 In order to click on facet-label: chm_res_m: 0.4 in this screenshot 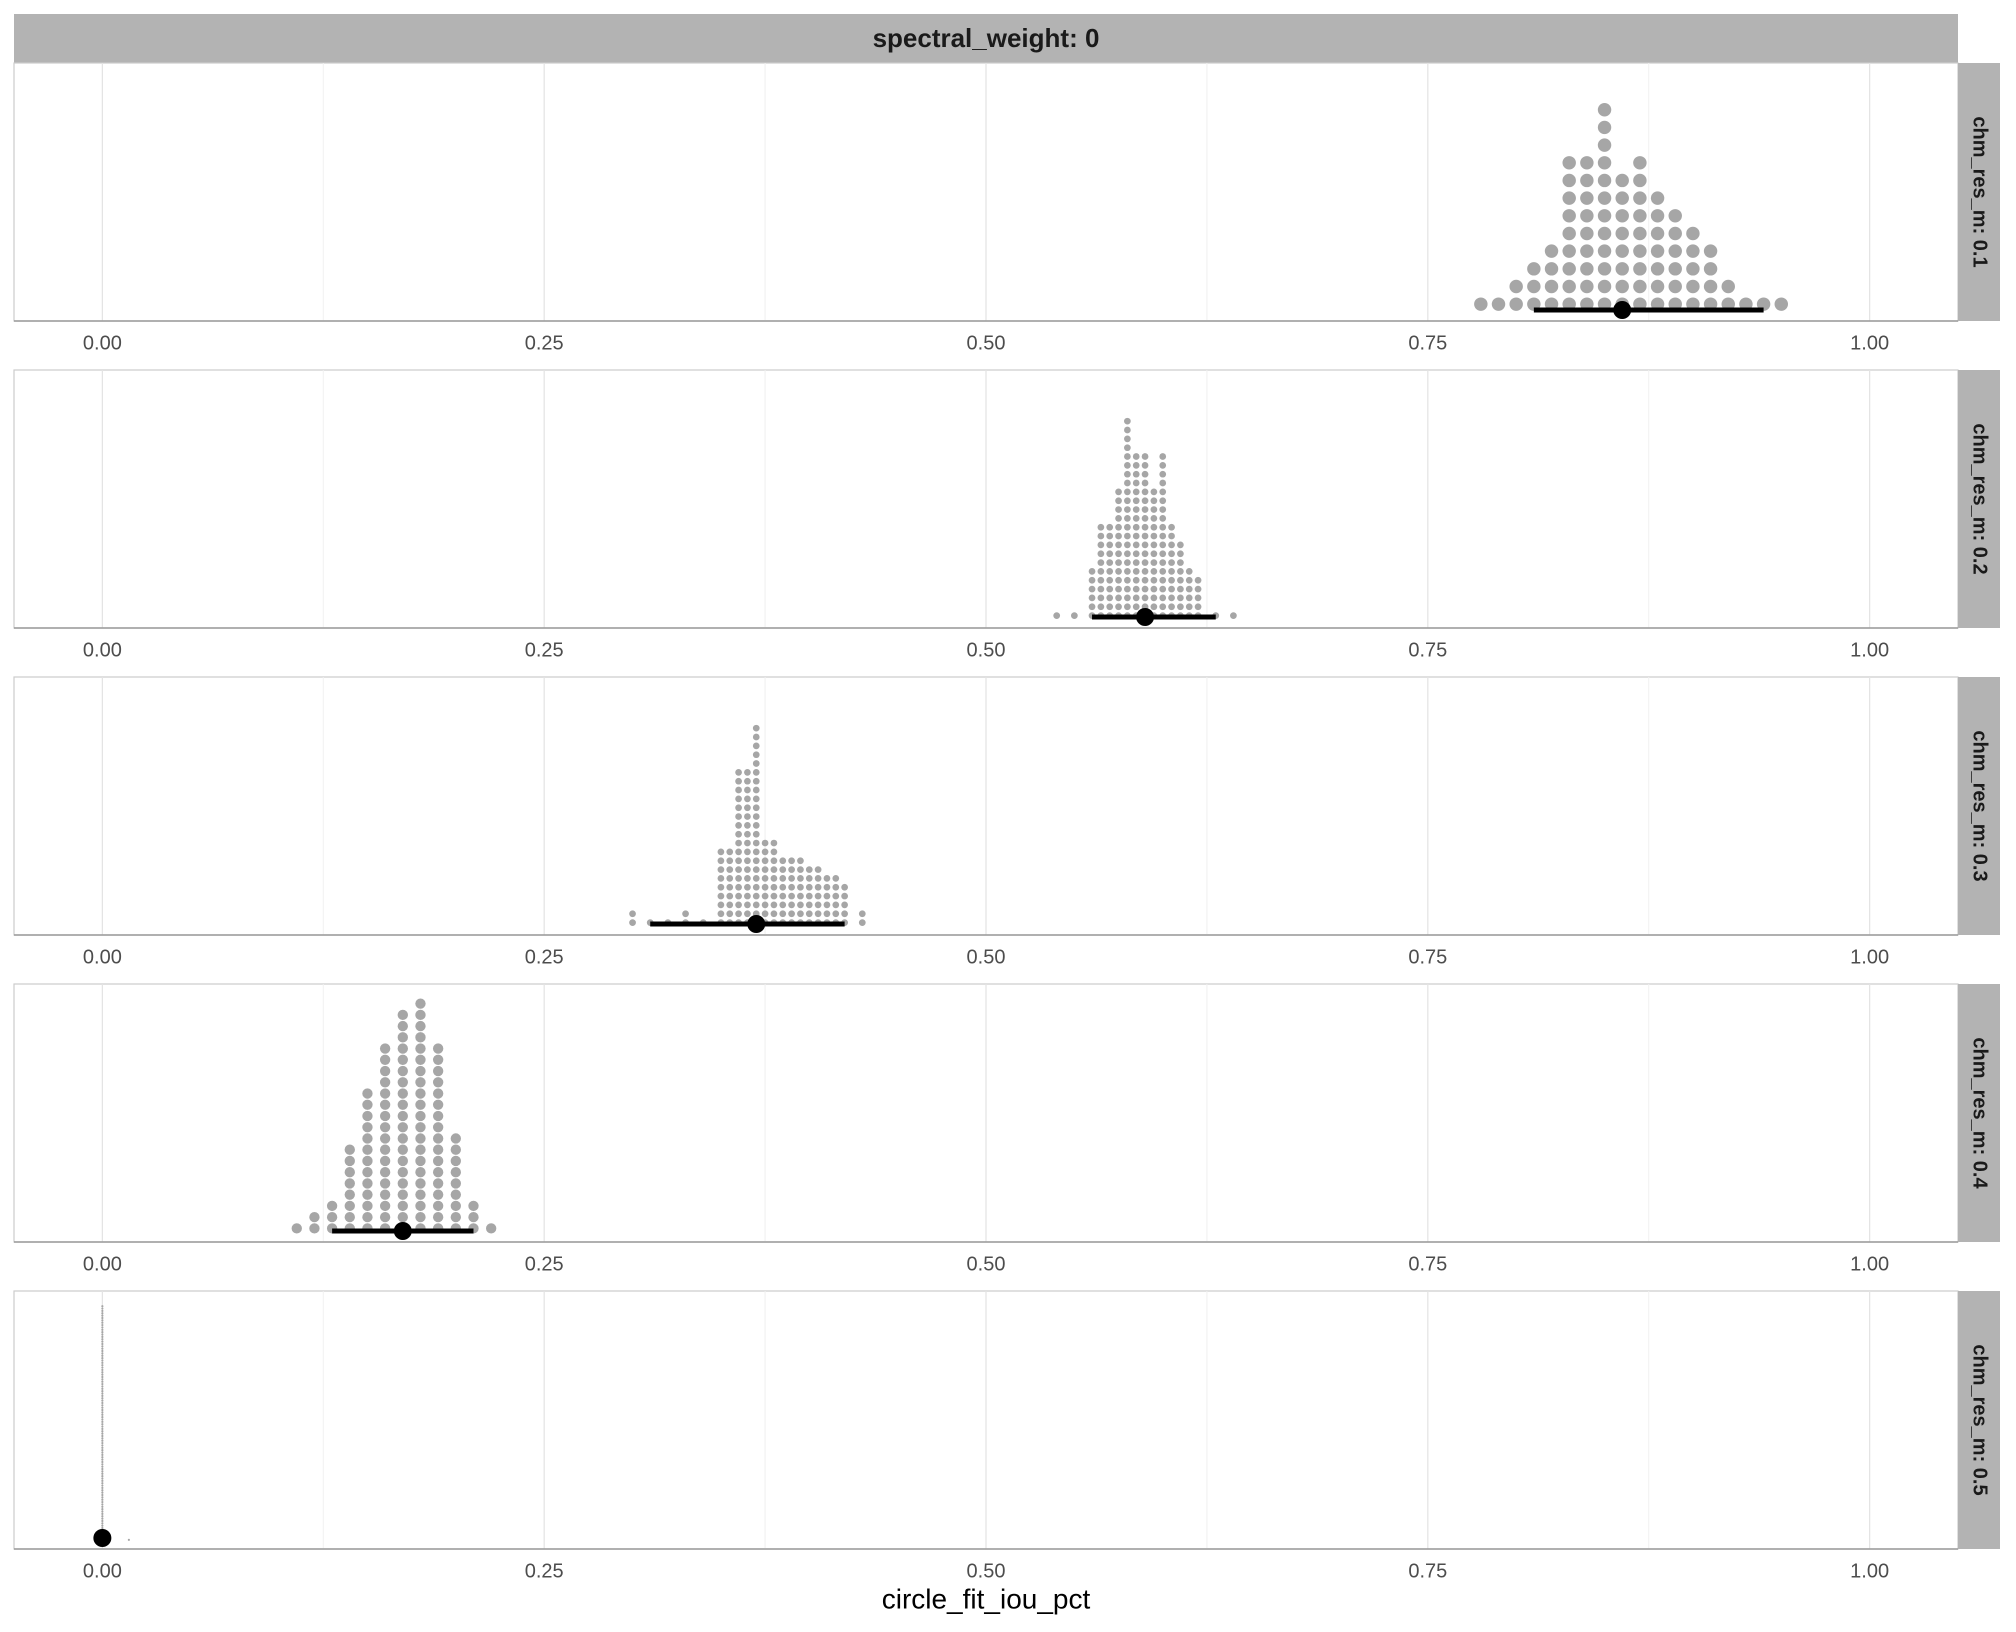, I will do `click(1980, 1113)`.